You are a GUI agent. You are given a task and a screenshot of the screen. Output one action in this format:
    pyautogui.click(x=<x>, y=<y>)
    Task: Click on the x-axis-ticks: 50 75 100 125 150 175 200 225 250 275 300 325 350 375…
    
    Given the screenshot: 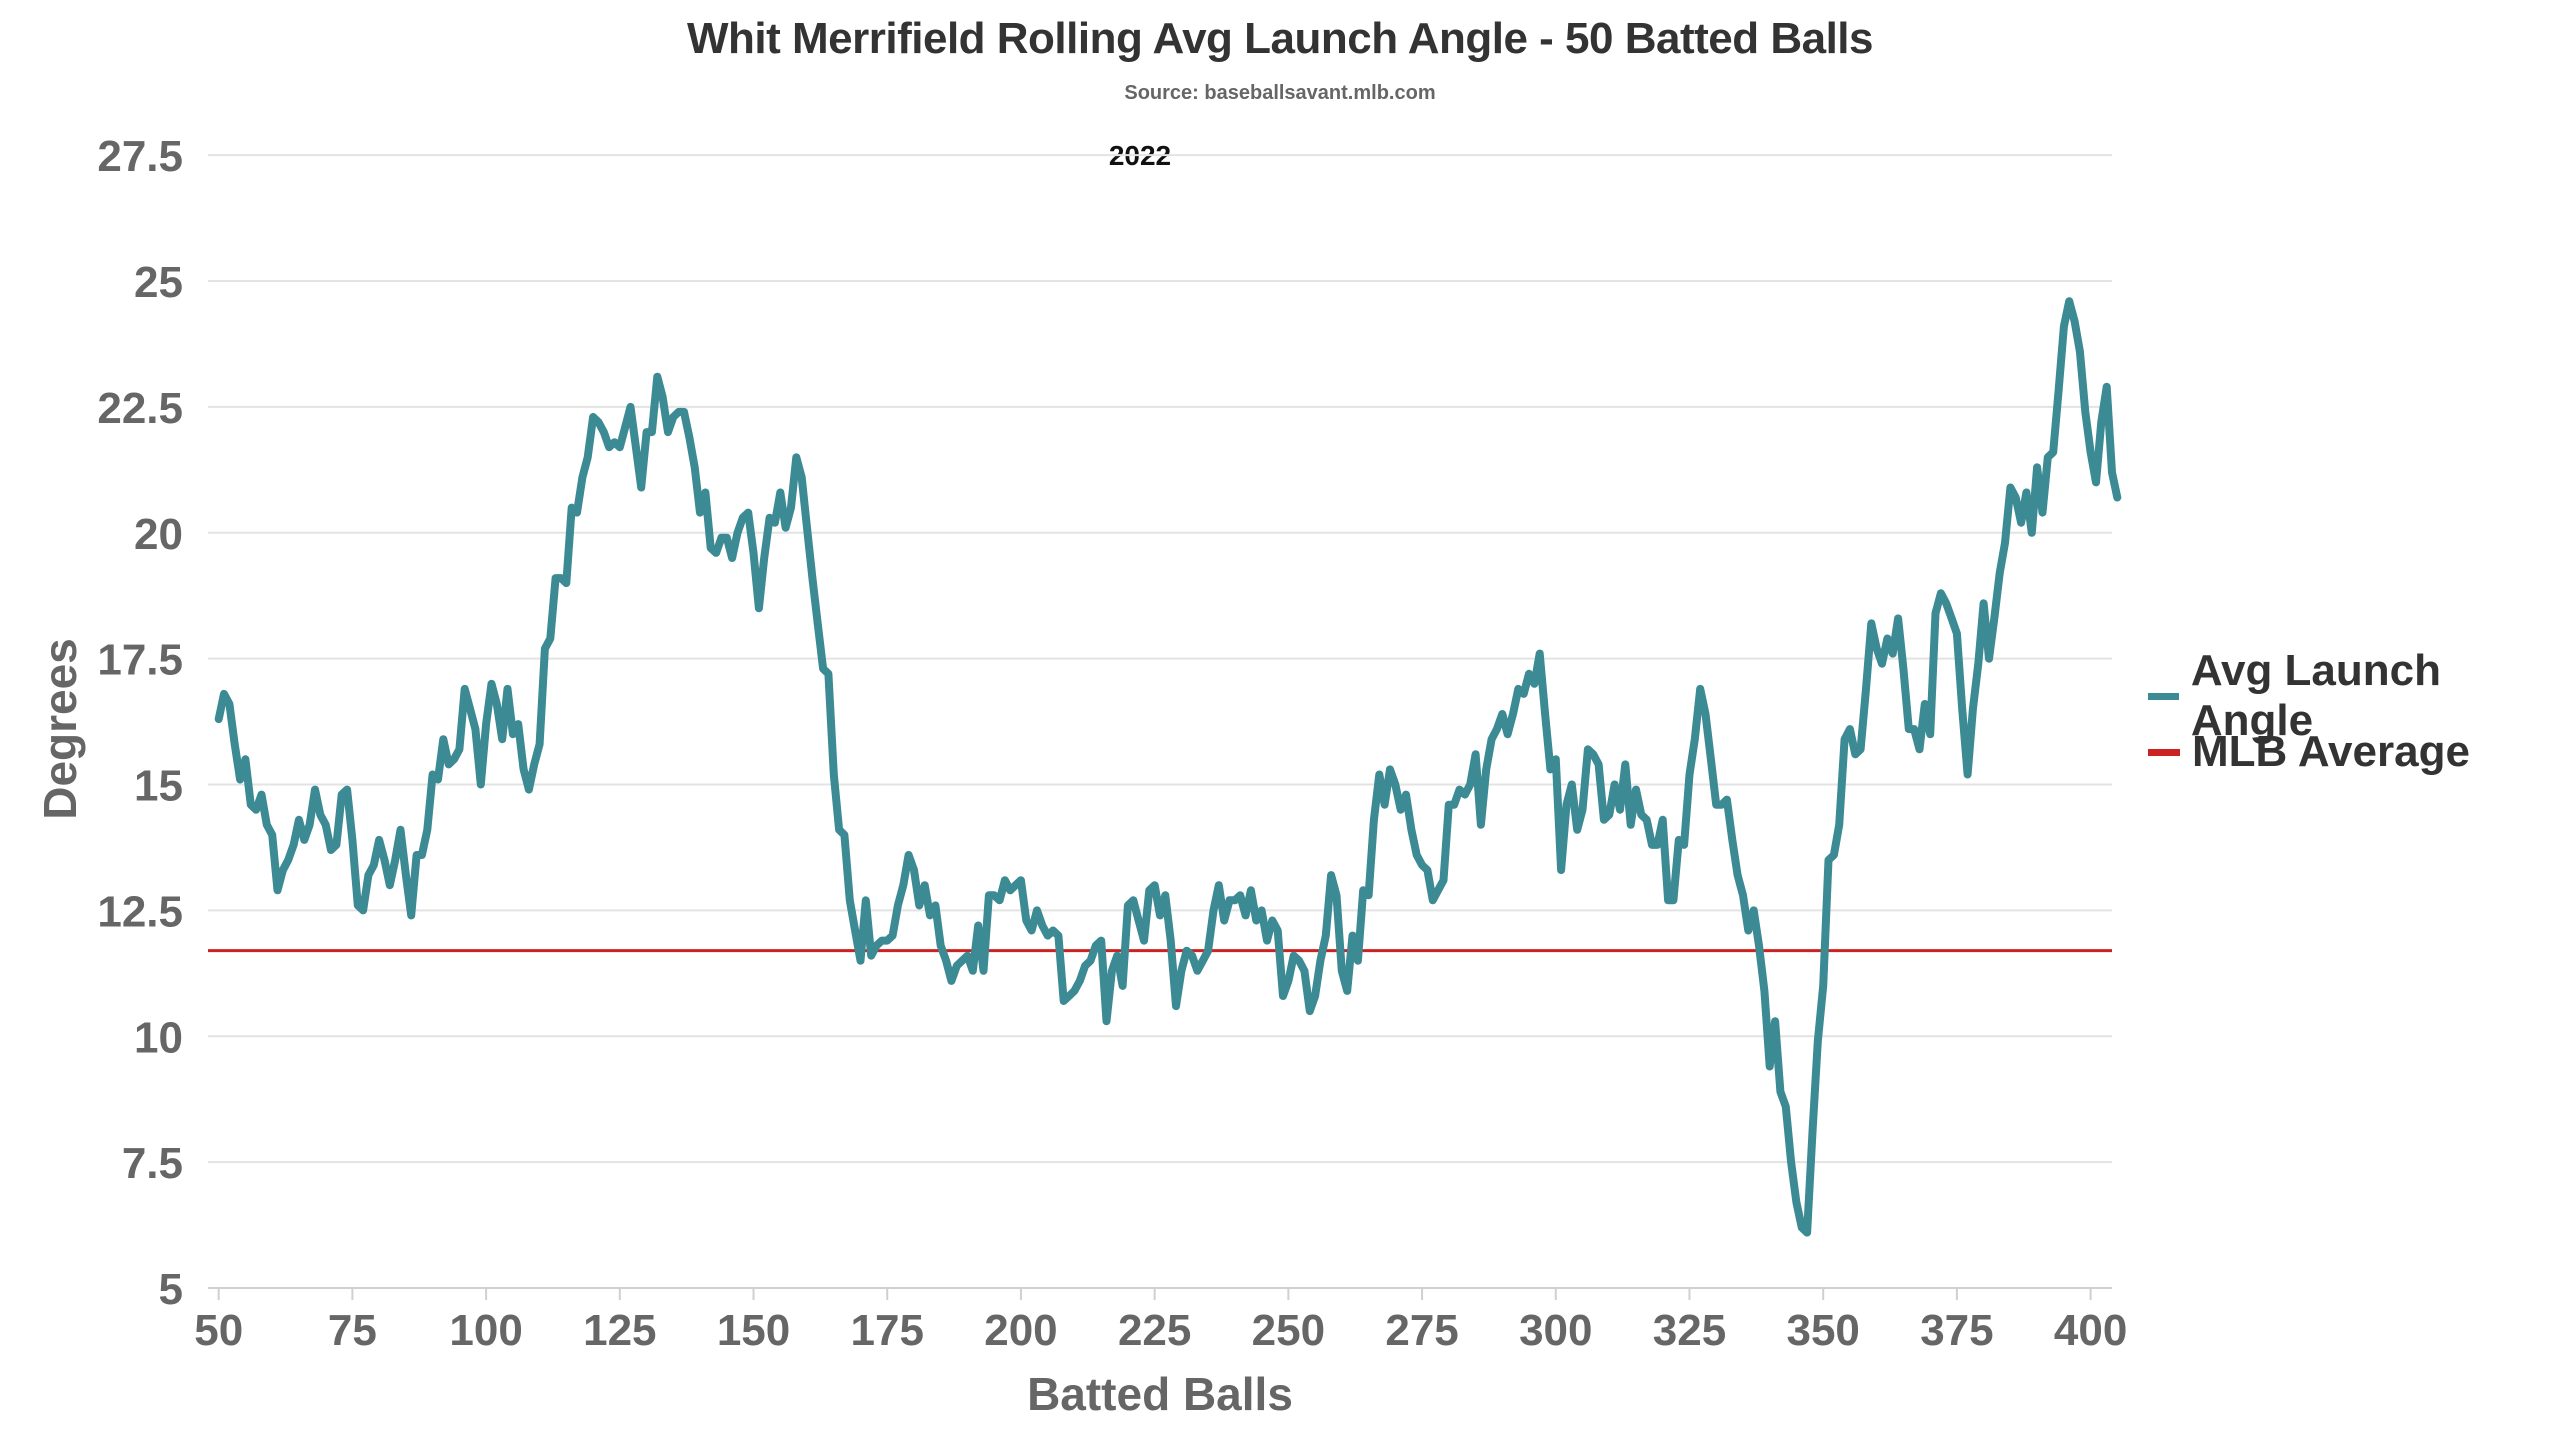 What is the action you would take?
    pyautogui.click(x=1160, y=1321)
    